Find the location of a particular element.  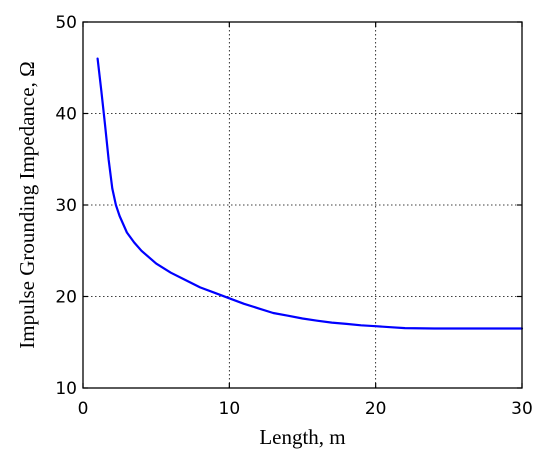

x-tick-label: 10 is located at coordinates (230, 409).